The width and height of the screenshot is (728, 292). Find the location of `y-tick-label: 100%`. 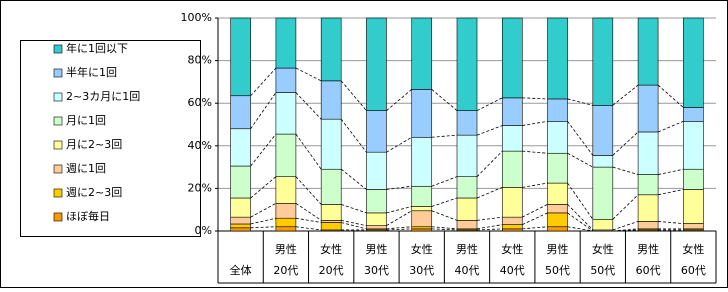

y-tick-label: 100% is located at coordinates (196, 17).